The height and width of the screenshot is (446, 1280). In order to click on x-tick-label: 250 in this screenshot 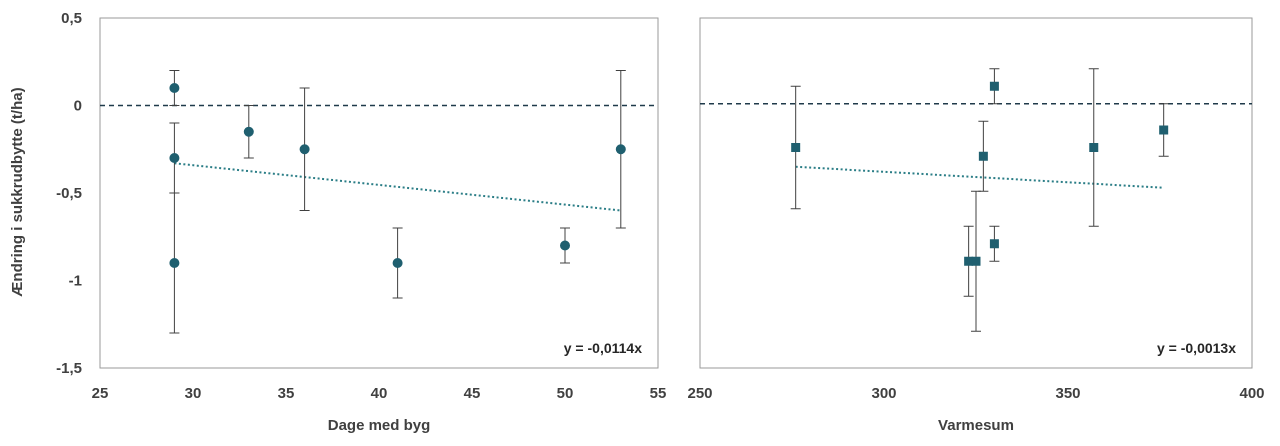, I will do `click(699, 393)`.